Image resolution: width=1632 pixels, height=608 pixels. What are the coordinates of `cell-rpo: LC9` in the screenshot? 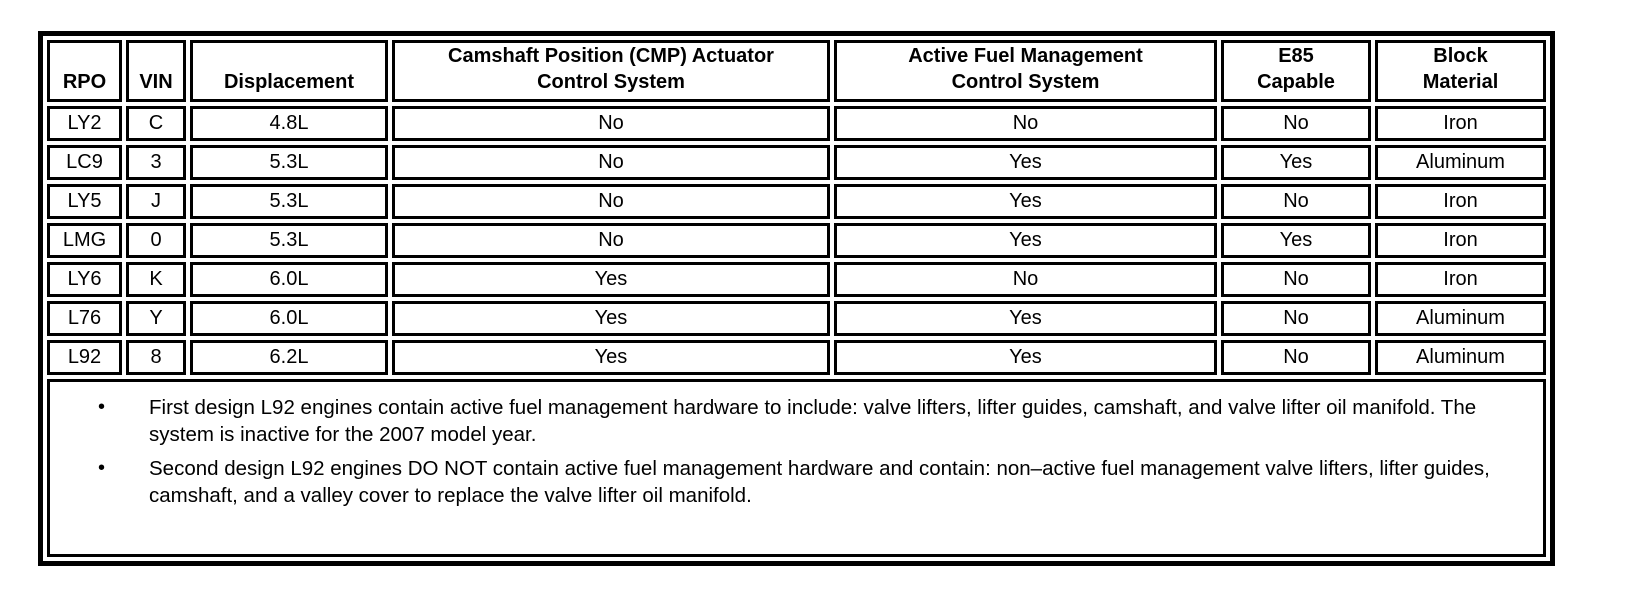 It's located at (84, 162).